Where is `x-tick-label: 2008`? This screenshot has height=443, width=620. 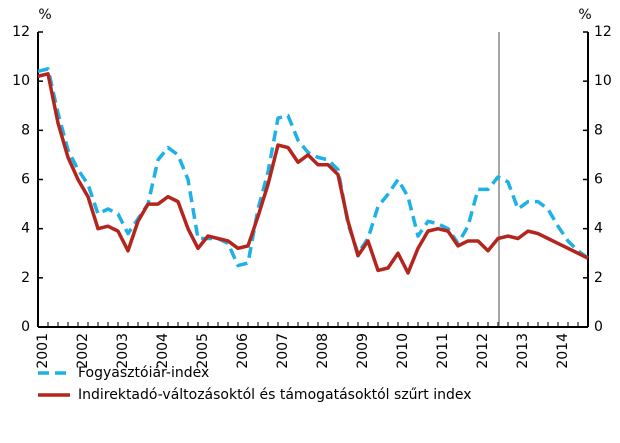 x-tick-label: 2008 is located at coordinates (323, 351).